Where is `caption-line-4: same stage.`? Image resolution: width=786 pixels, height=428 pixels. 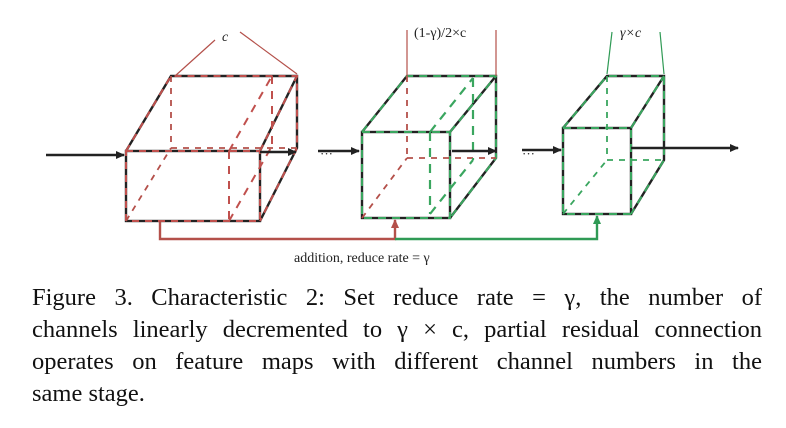 caption-line-4: same stage. is located at coordinates (88, 393).